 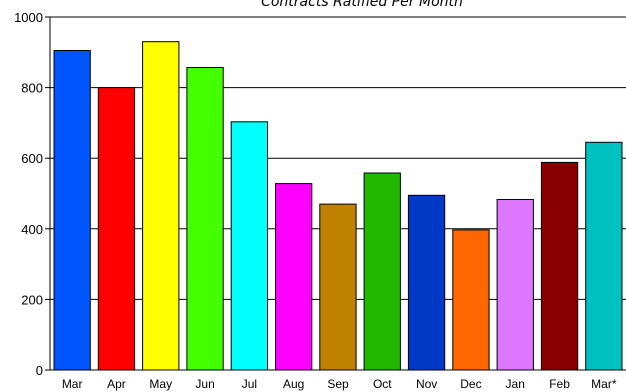 What do you see at coordinates (470, 384) in the screenshot?
I see `x-tick-label: Dec` at bounding box center [470, 384].